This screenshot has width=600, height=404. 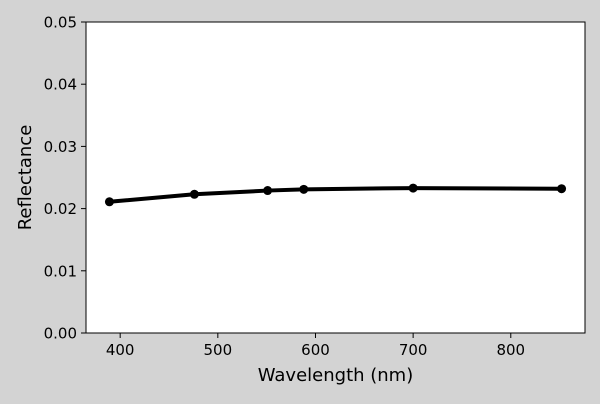 I want to click on x-tick-label: 800, so click(x=510, y=350).